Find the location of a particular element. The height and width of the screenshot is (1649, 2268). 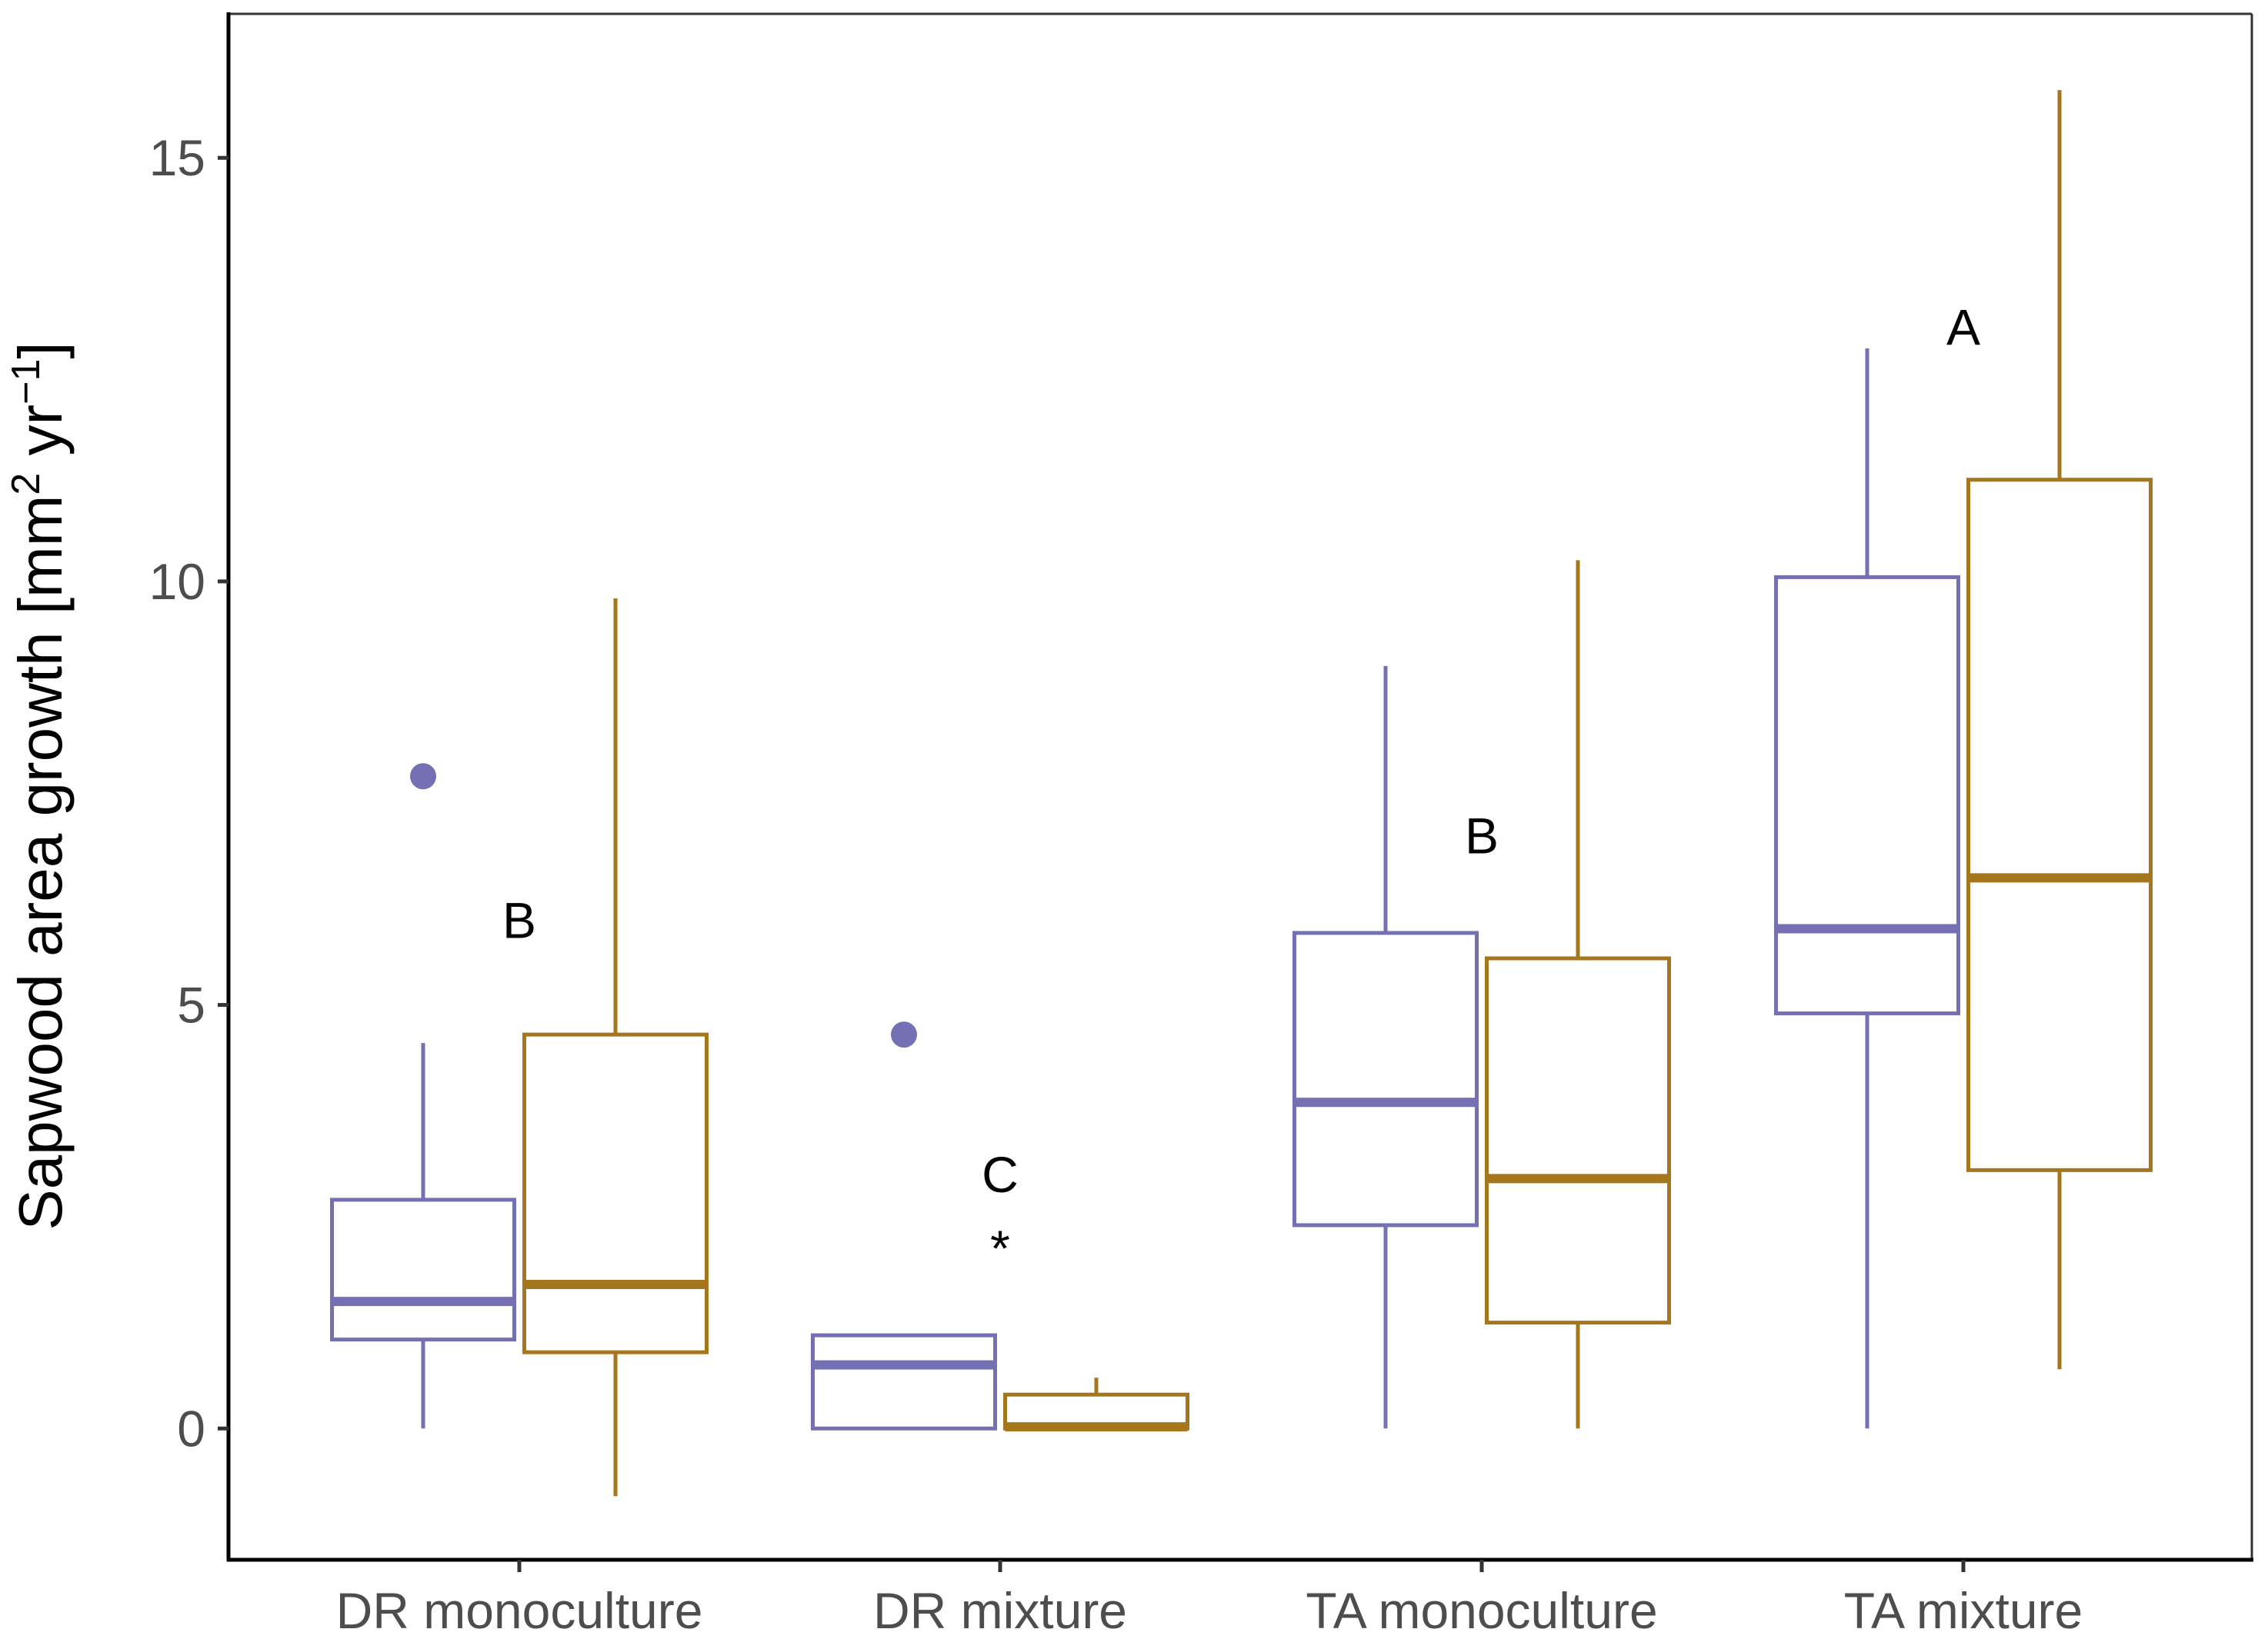

x-tick-label: TA mixture is located at coordinates (1964, 1611).